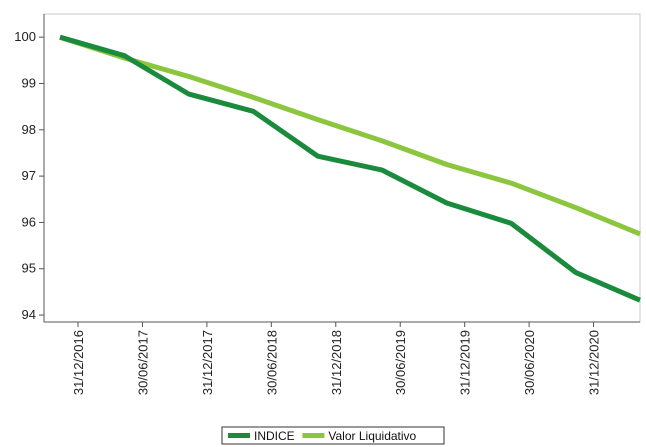 The width and height of the screenshot is (646, 447). What do you see at coordinates (142, 362) in the screenshot?
I see `x-tick-label: 30/06/2017` at bounding box center [142, 362].